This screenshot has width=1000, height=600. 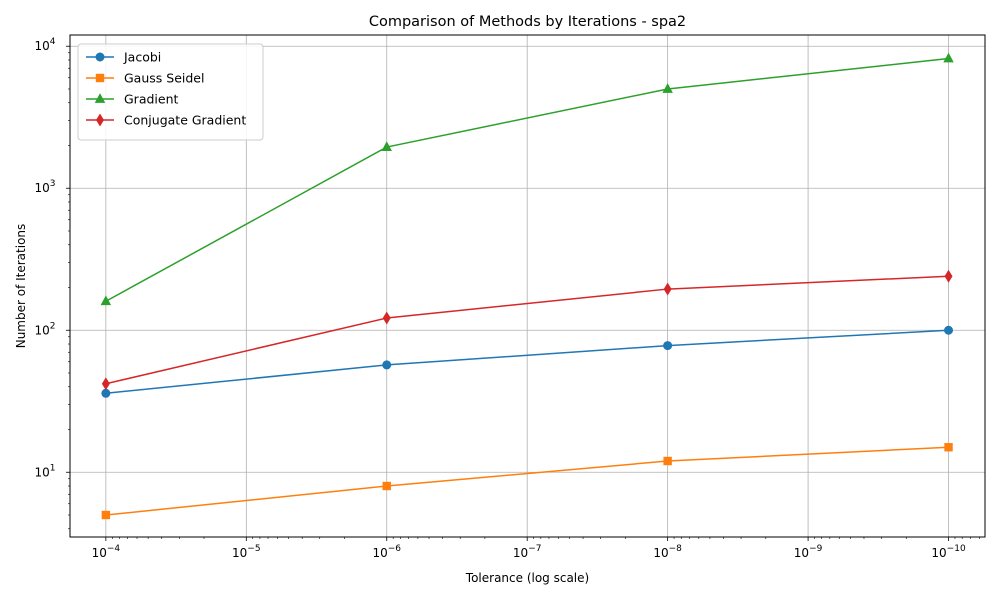 I want to click on series-jacobi, so click(x=527, y=361).